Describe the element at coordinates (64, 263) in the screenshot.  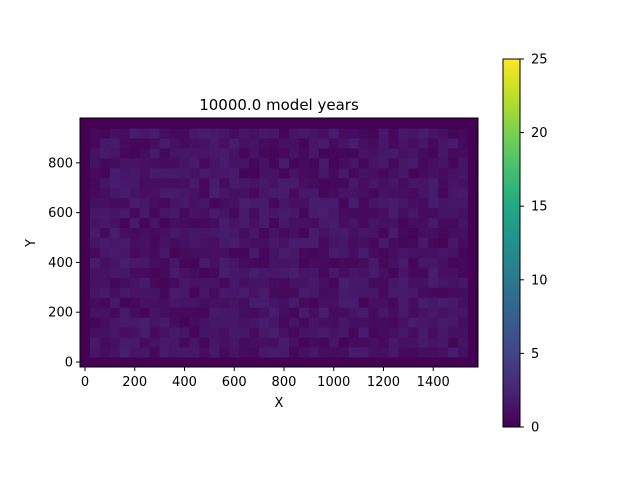
I see `y-axis: 0 200 400 600 800` at that location.